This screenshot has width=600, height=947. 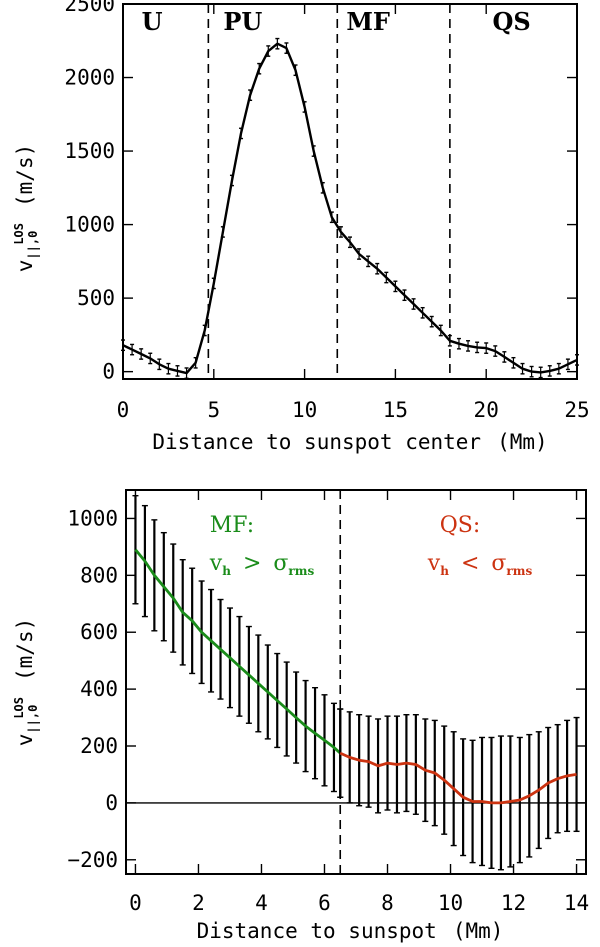 I want to click on x-tick-label: 20, so click(x=486, y=410).